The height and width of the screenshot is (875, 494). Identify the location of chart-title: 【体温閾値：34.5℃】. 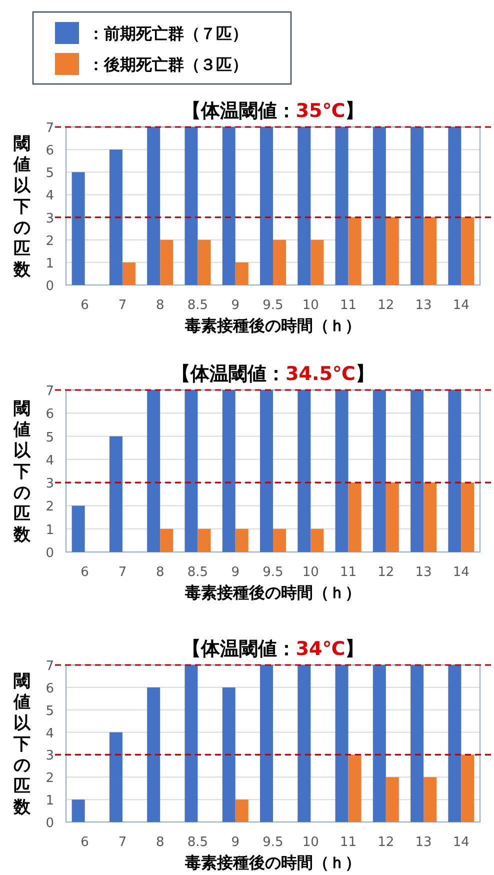
(273, 374).